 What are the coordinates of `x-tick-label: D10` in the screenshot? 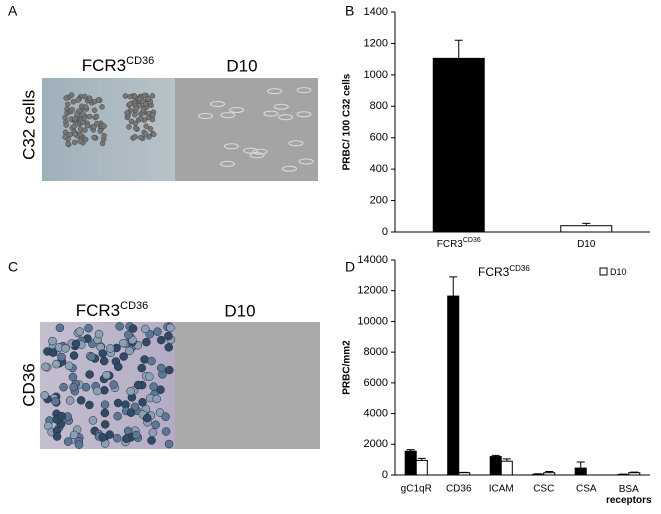 It's located at (586, 244).